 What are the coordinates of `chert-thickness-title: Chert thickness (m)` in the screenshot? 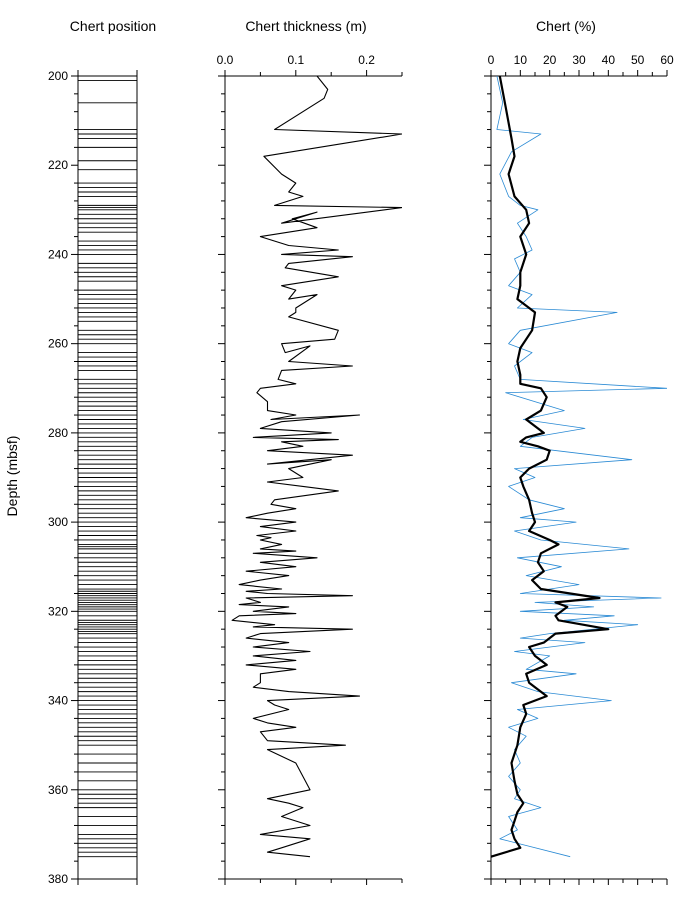 It's located at (305, 26).